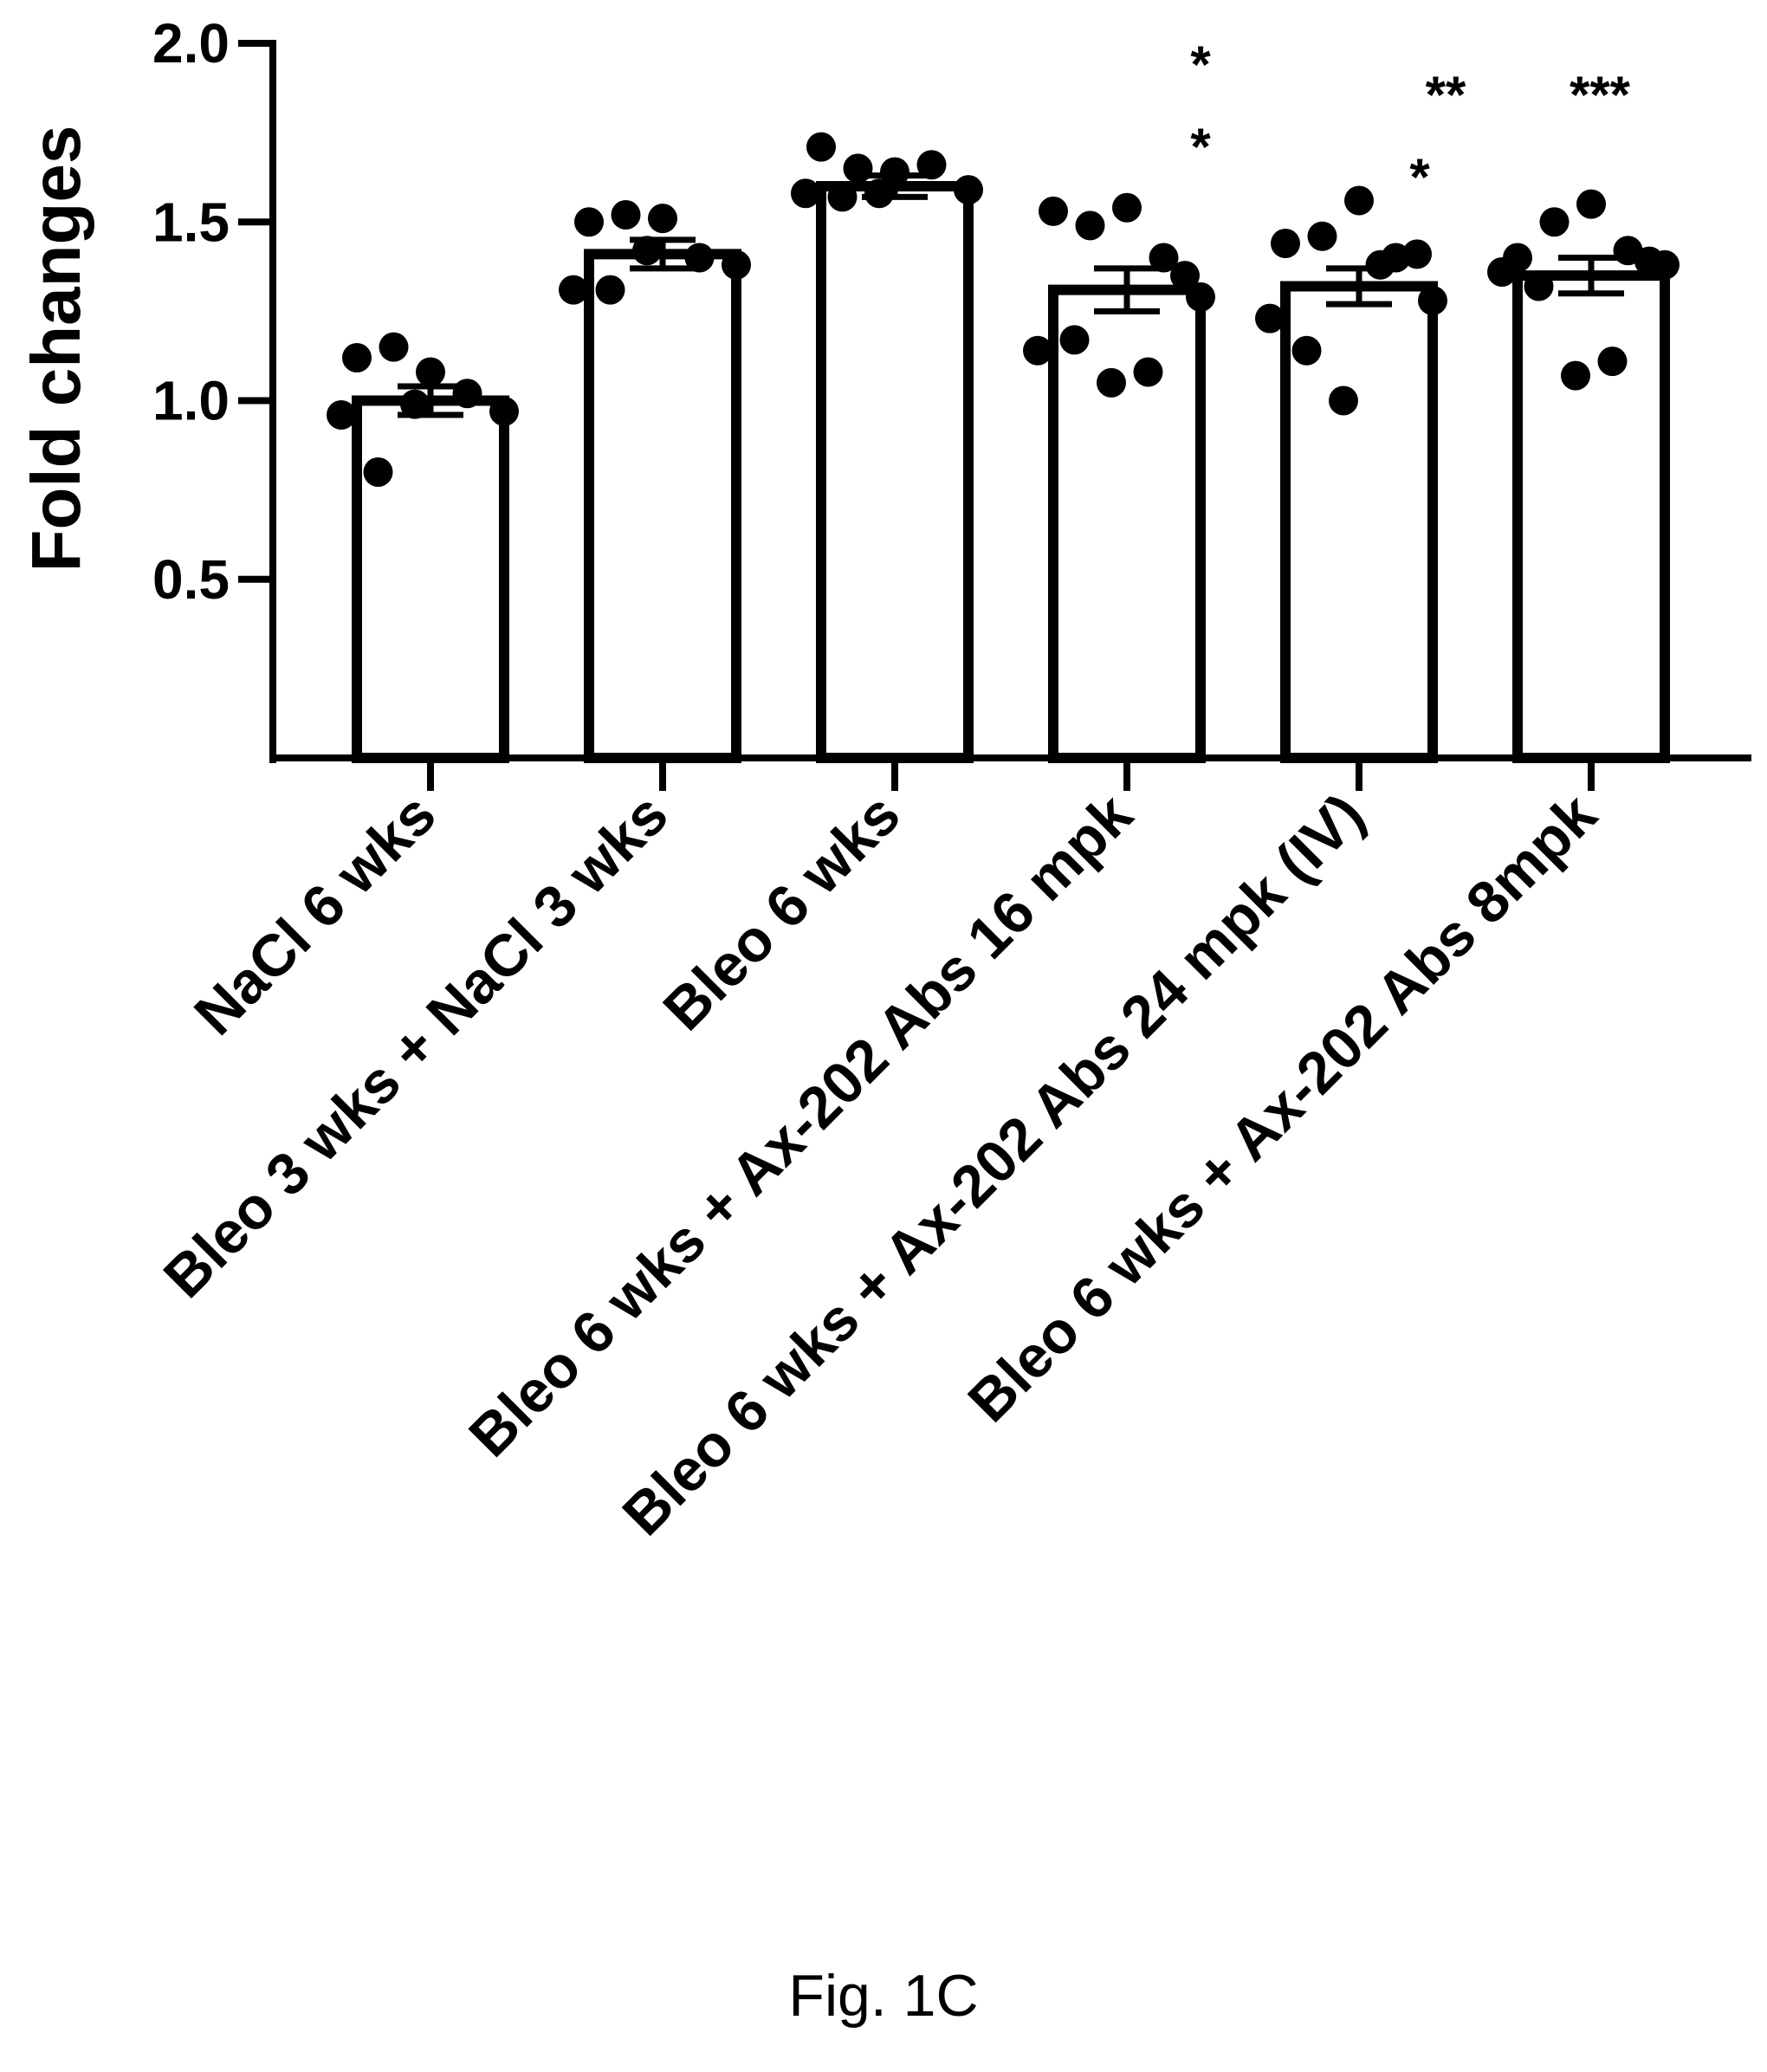 The height and width of the screenshot is (2072, 1767). What do you see at coordinates (191, 579) in the screenshot?
I see `y-tick-label: 0.5` at bounding box center [191, 579].